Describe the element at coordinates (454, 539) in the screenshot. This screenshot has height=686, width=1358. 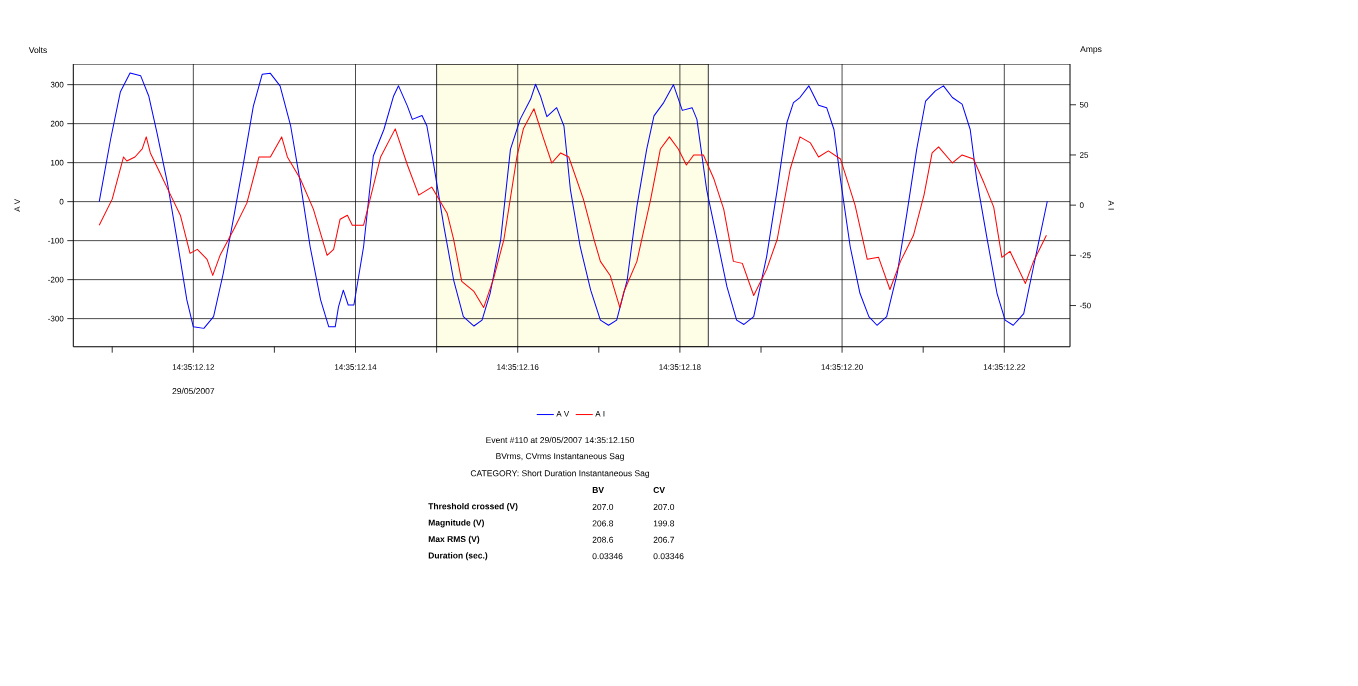
I see `text: Max RMS (V)` at that location.